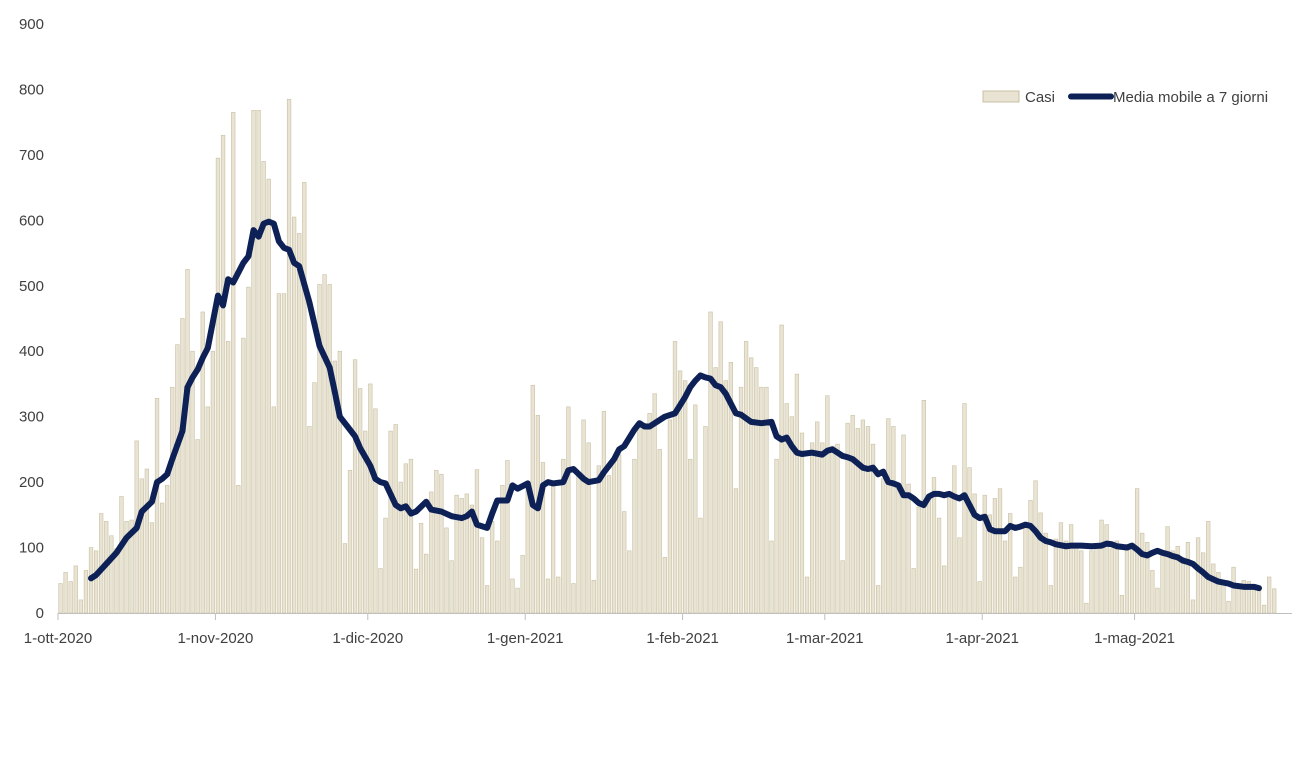  What do you see at coordinates (1125, 97) in the screenshot?
I see `legend: Casi Media mobile a 7 giorni` at bounding box center [1125, 97].